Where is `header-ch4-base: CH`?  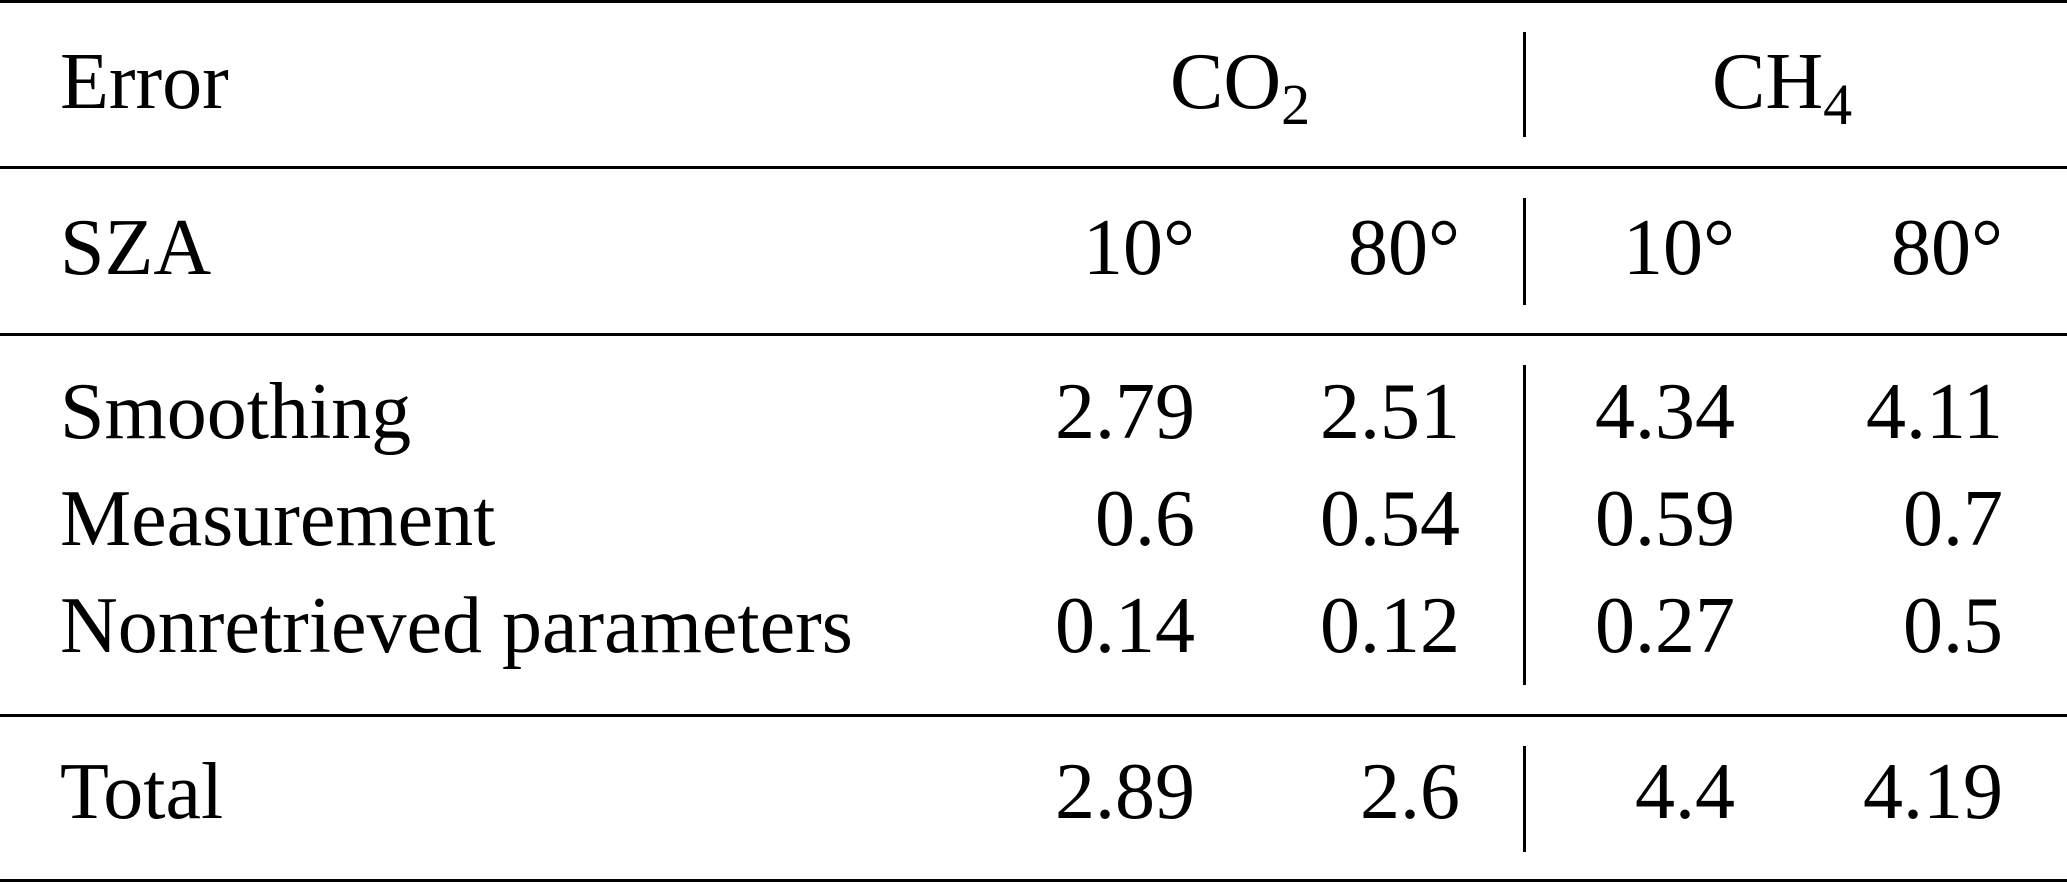
header-ch4-base: CH is located at coordinates (1768, 82).